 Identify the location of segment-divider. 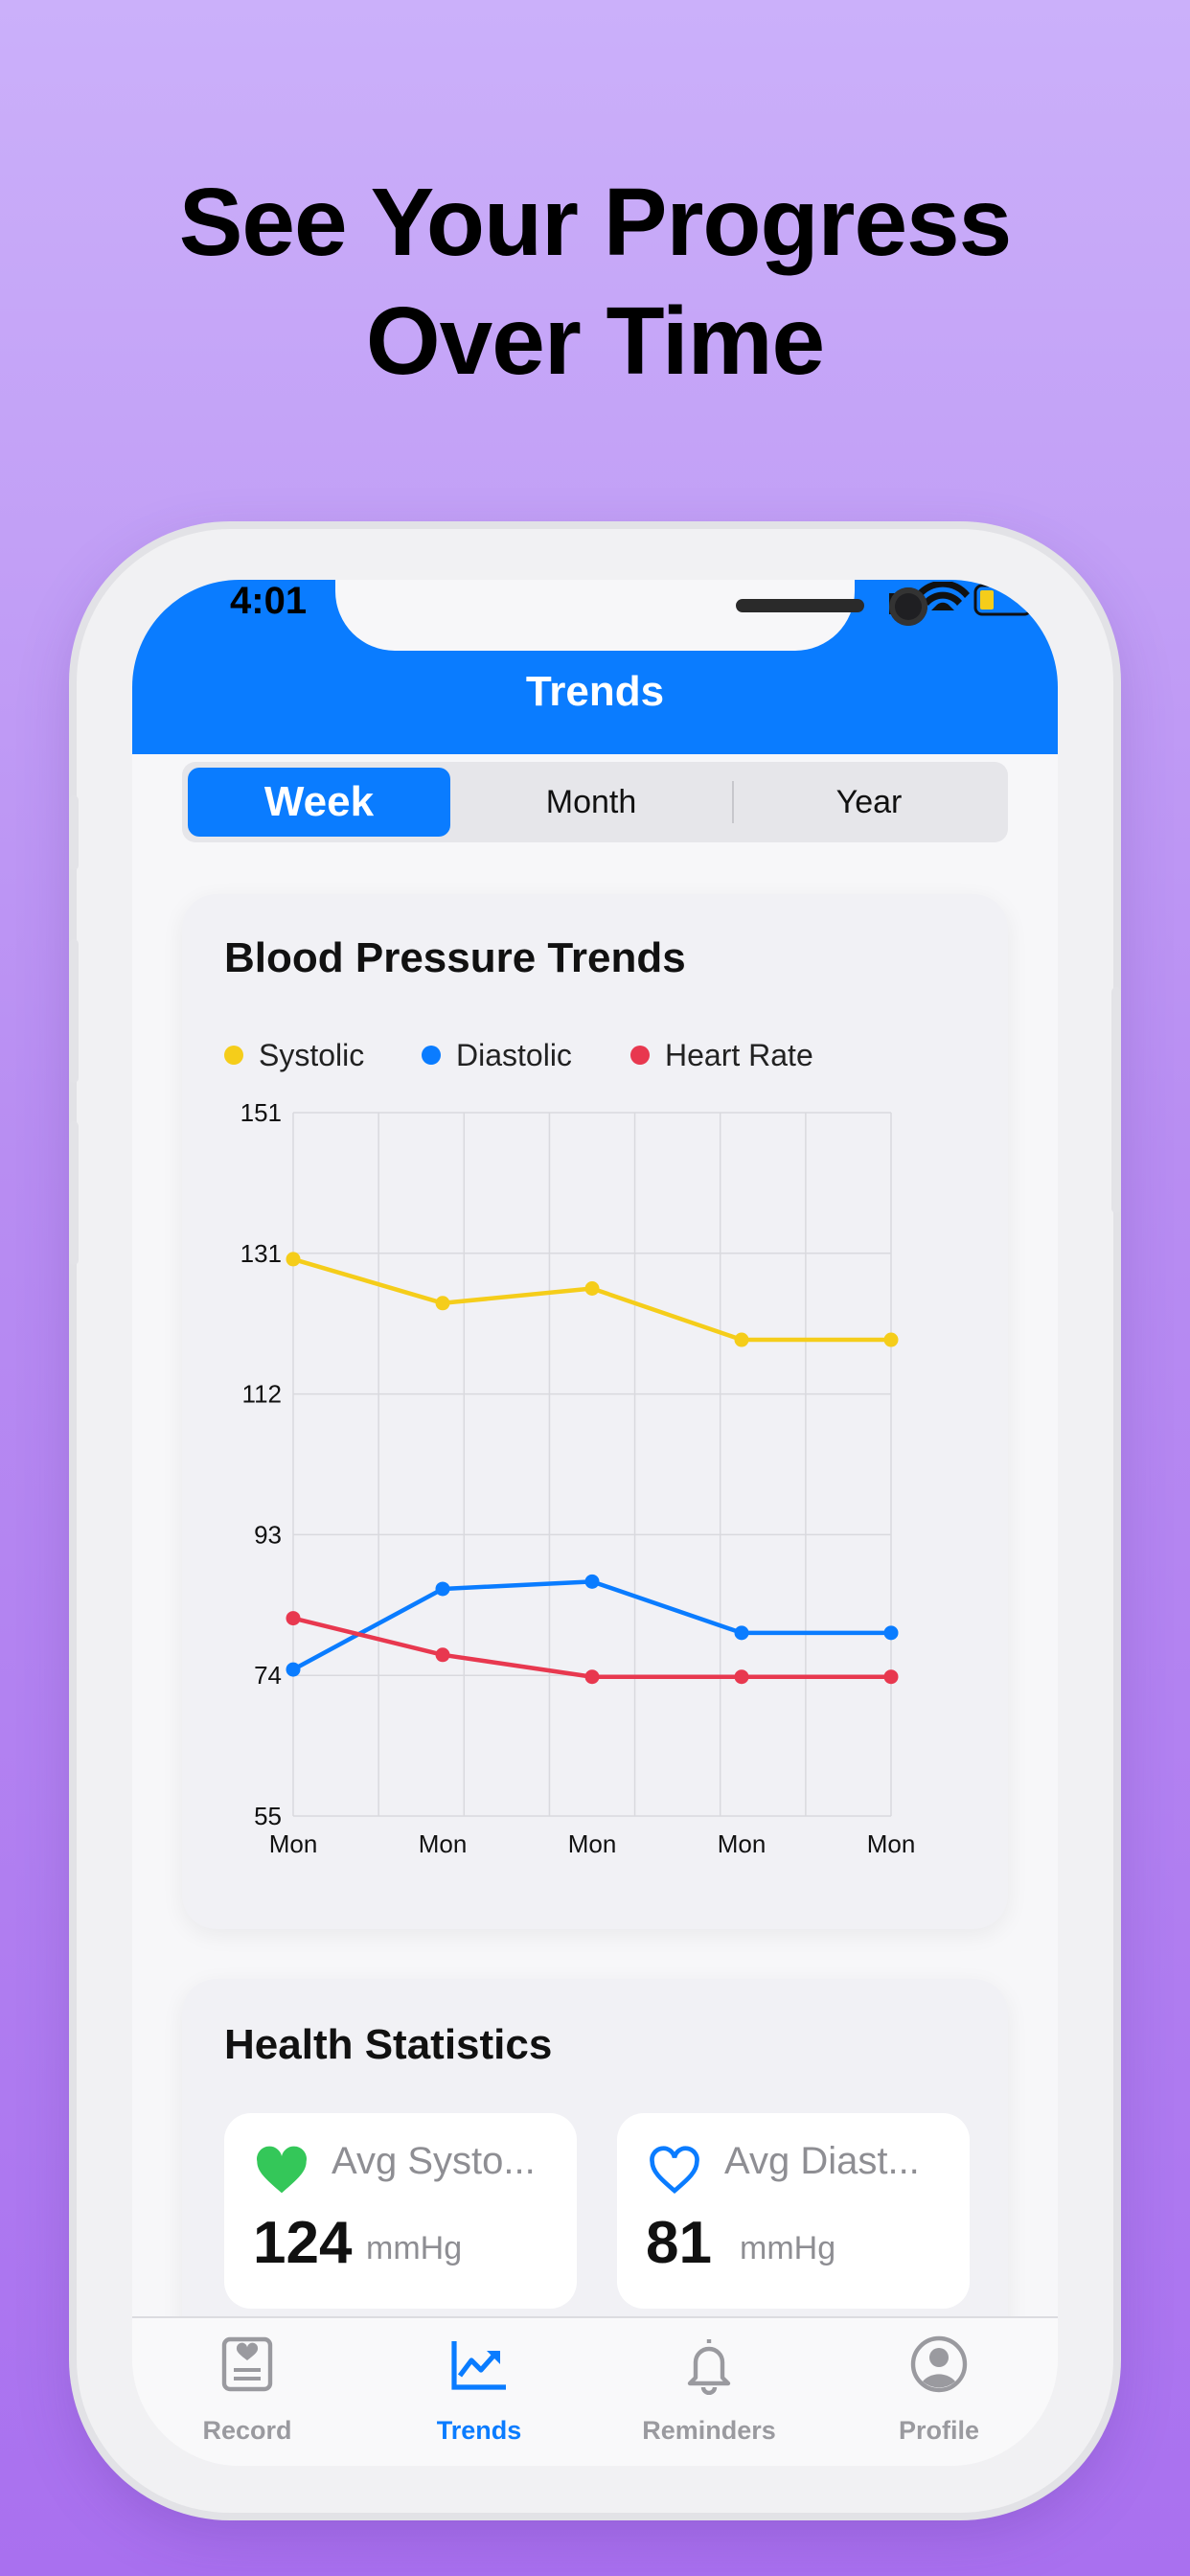
(733, 802).